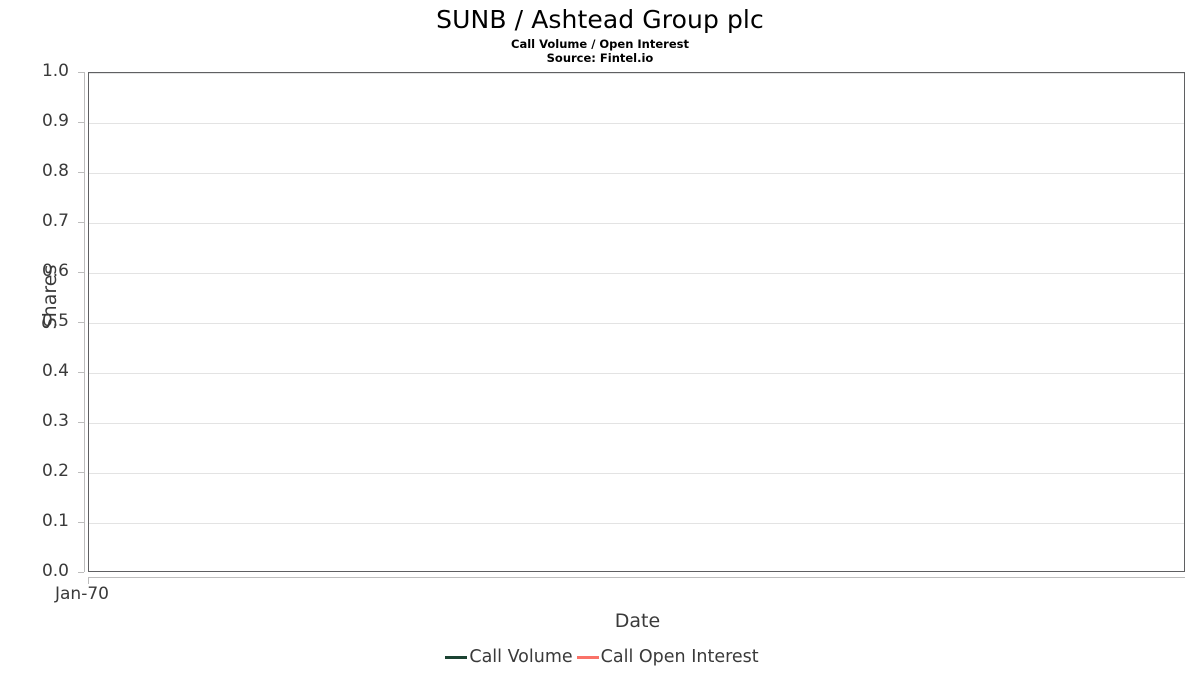 The image size is (1200, 675). What do you see at coordinates (55, 271) in the screenshot?
I see `y-axis-tick-label: 0.6` at bounding box center [55, 271].